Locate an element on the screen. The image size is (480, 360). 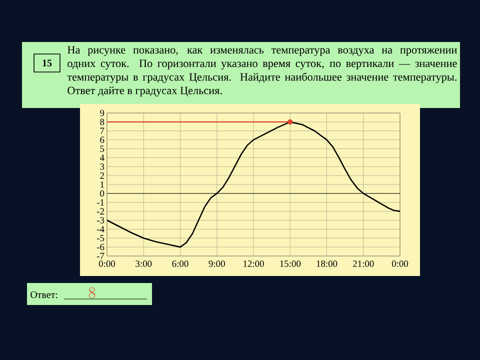
x-tick-label: 6:00 is located at coordinates (180, 263).